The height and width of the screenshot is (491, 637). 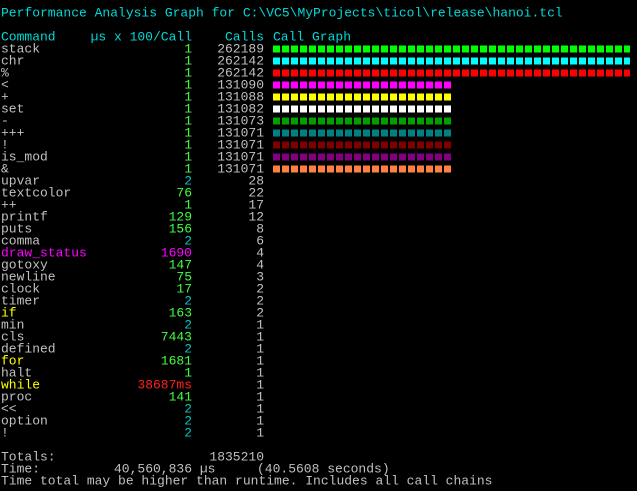 What do you see at coordinates (240, 84) in the screenshot?
I see `calls: 131090` at bounding box center [240, 84].